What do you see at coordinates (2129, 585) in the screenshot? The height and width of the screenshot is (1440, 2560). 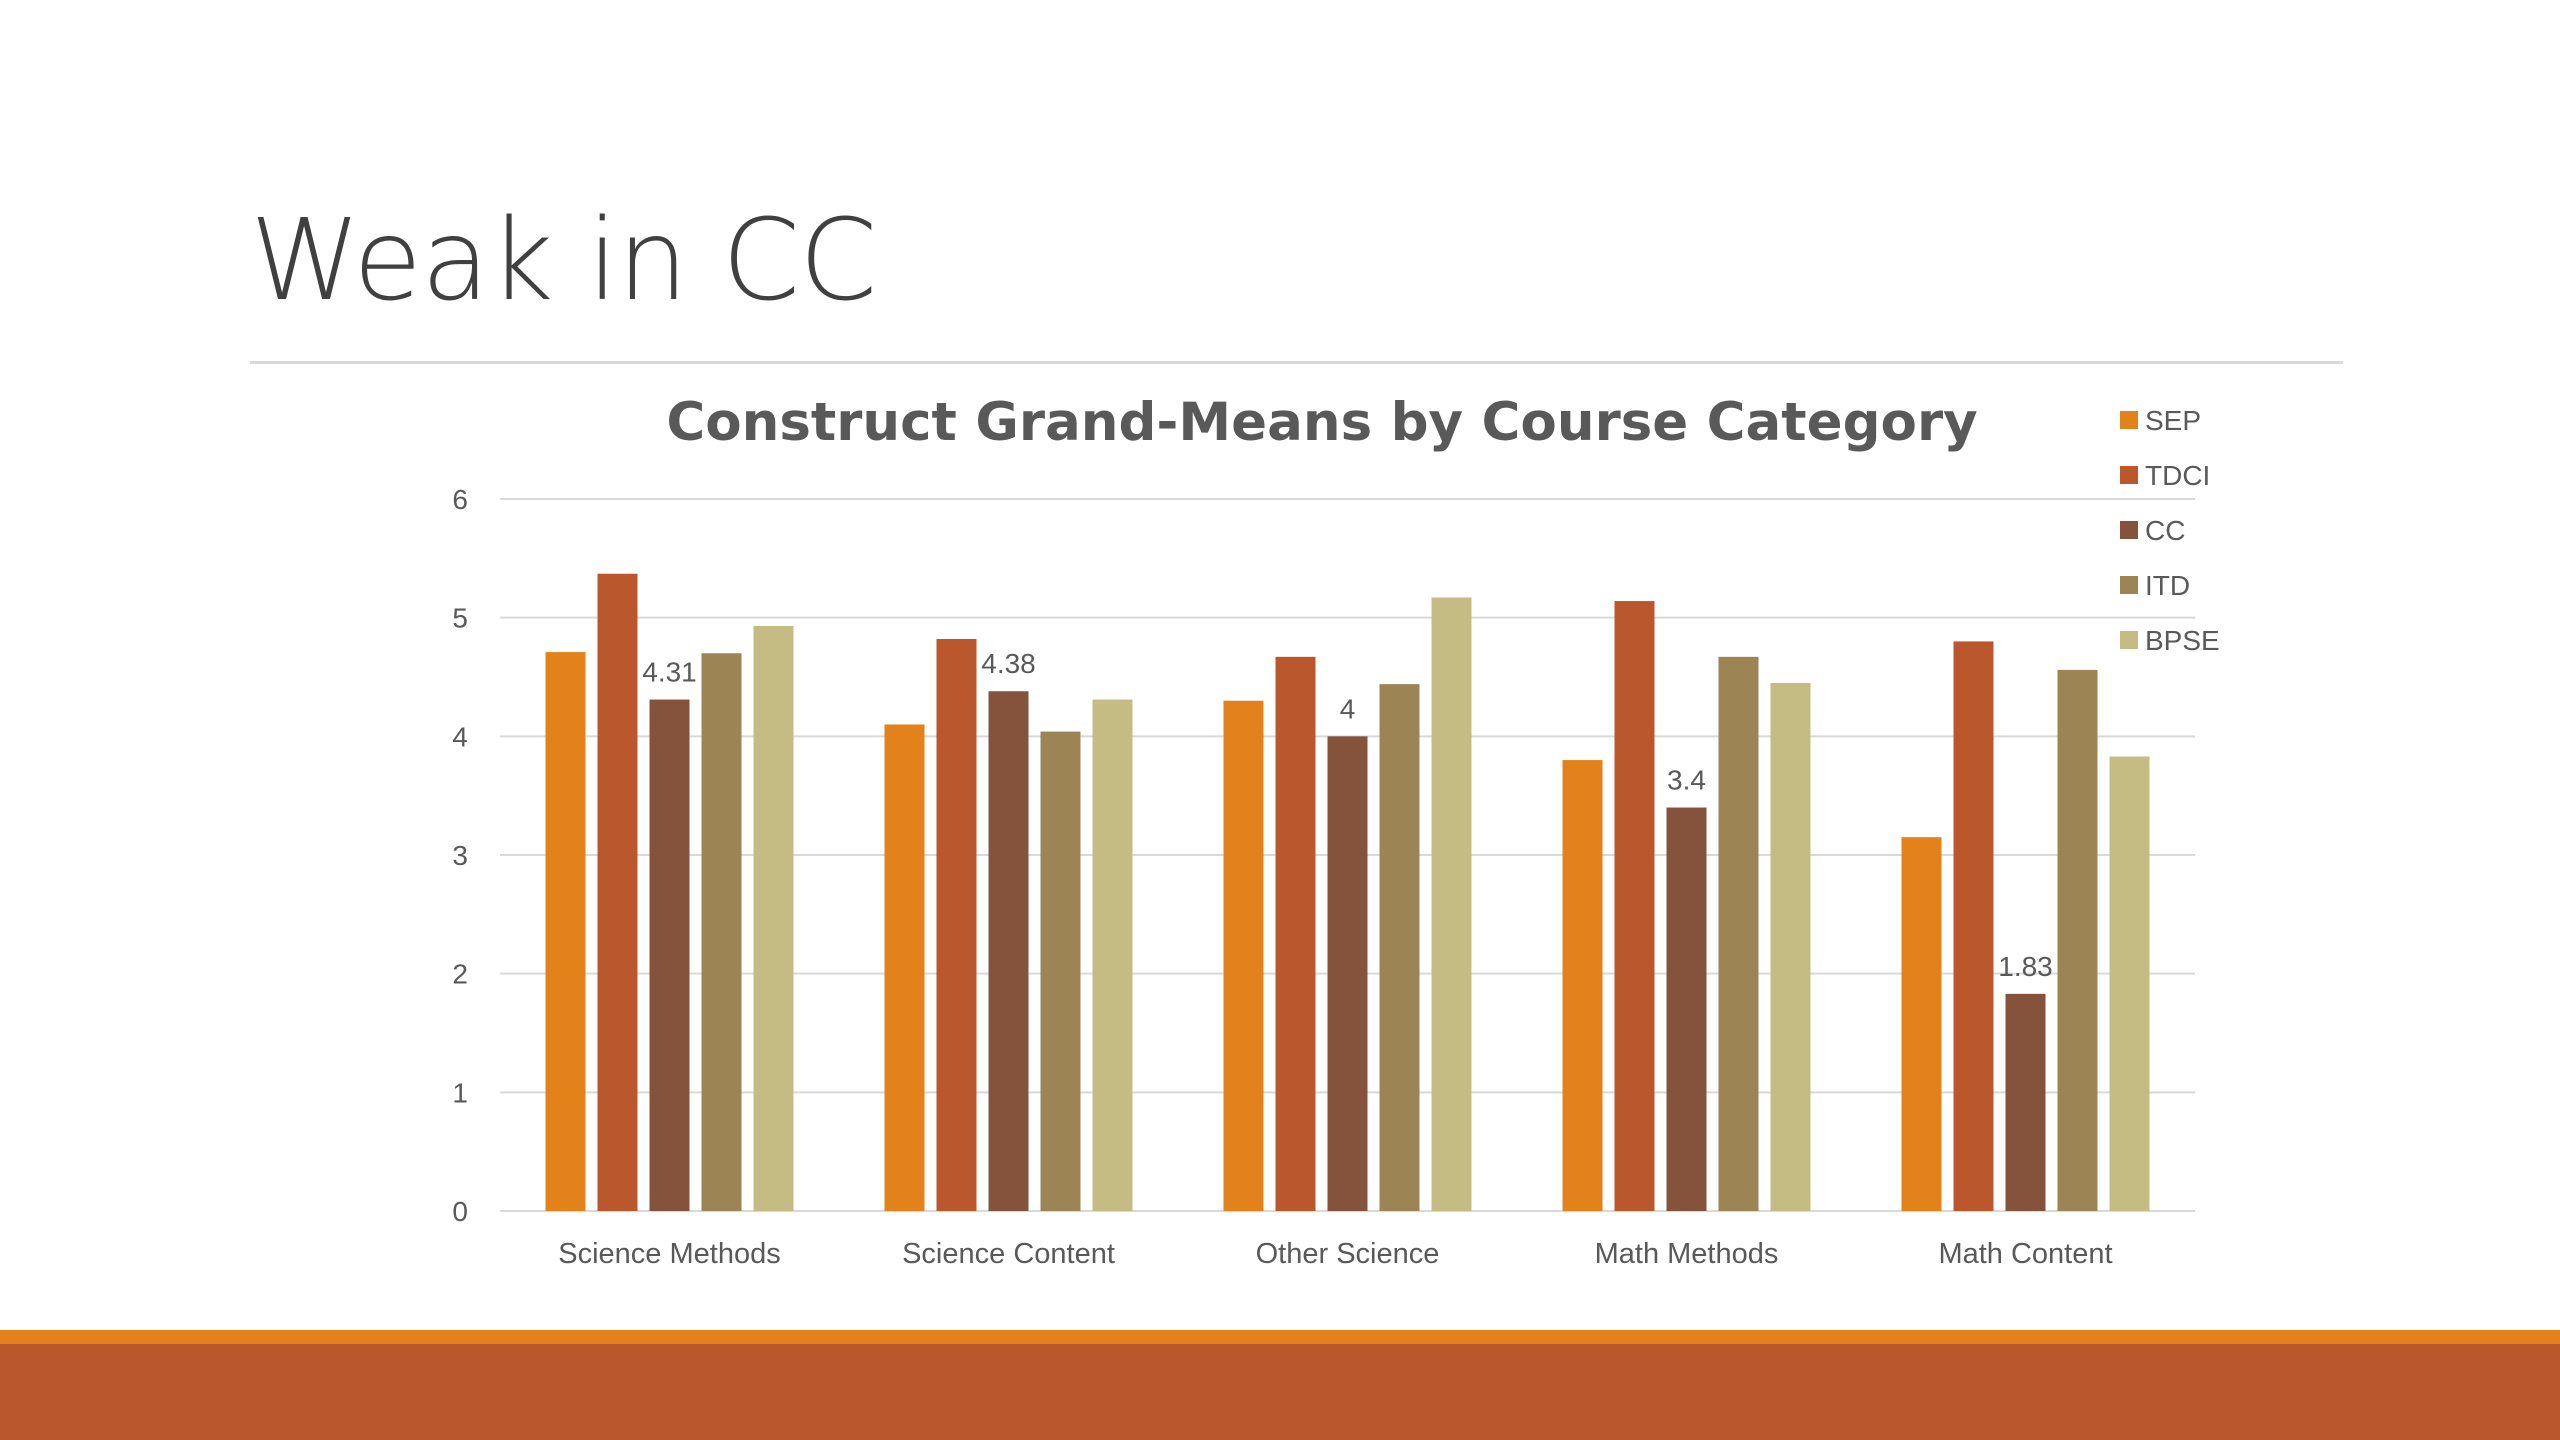 I see `legend-swatch-itd` at bounding box center [2129, 585].